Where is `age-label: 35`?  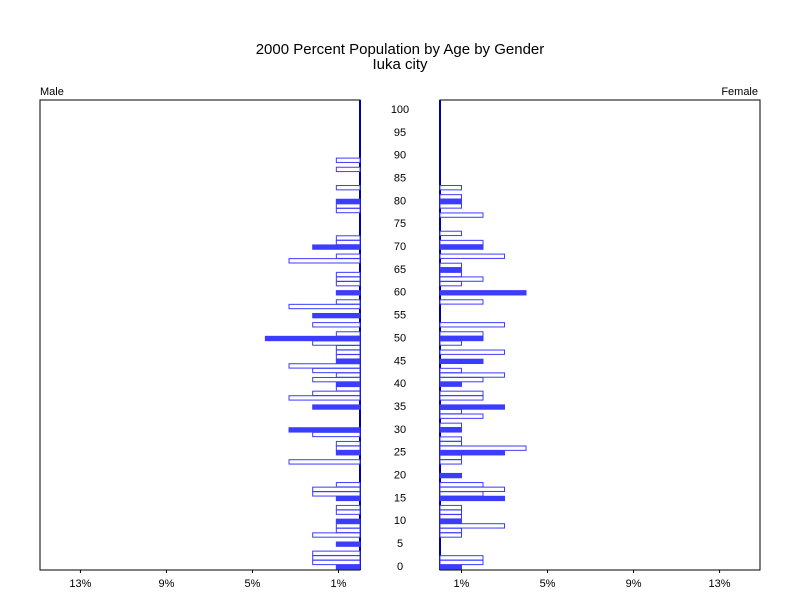 age-label: 35 is located at coordinates (400, 407).